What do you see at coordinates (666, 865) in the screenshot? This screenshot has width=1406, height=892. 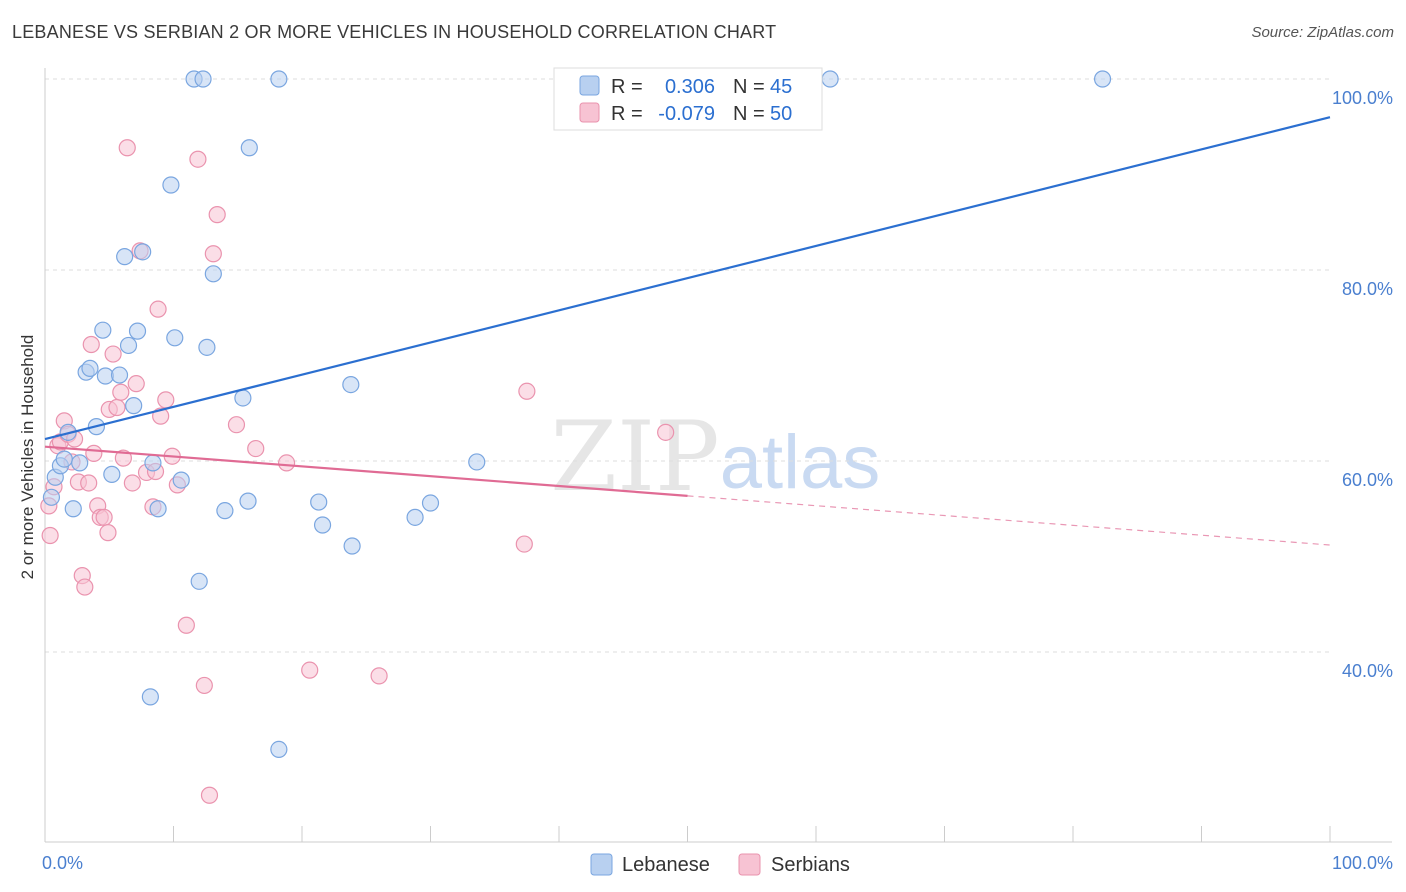 I see `legend-label-lebanese: Lebanese` at bounding box center [666, 865].